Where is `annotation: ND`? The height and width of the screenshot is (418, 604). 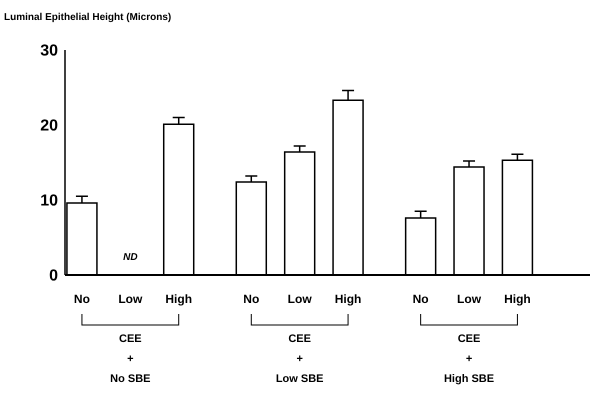
annotation: ND is located at coordinates (130, 257).